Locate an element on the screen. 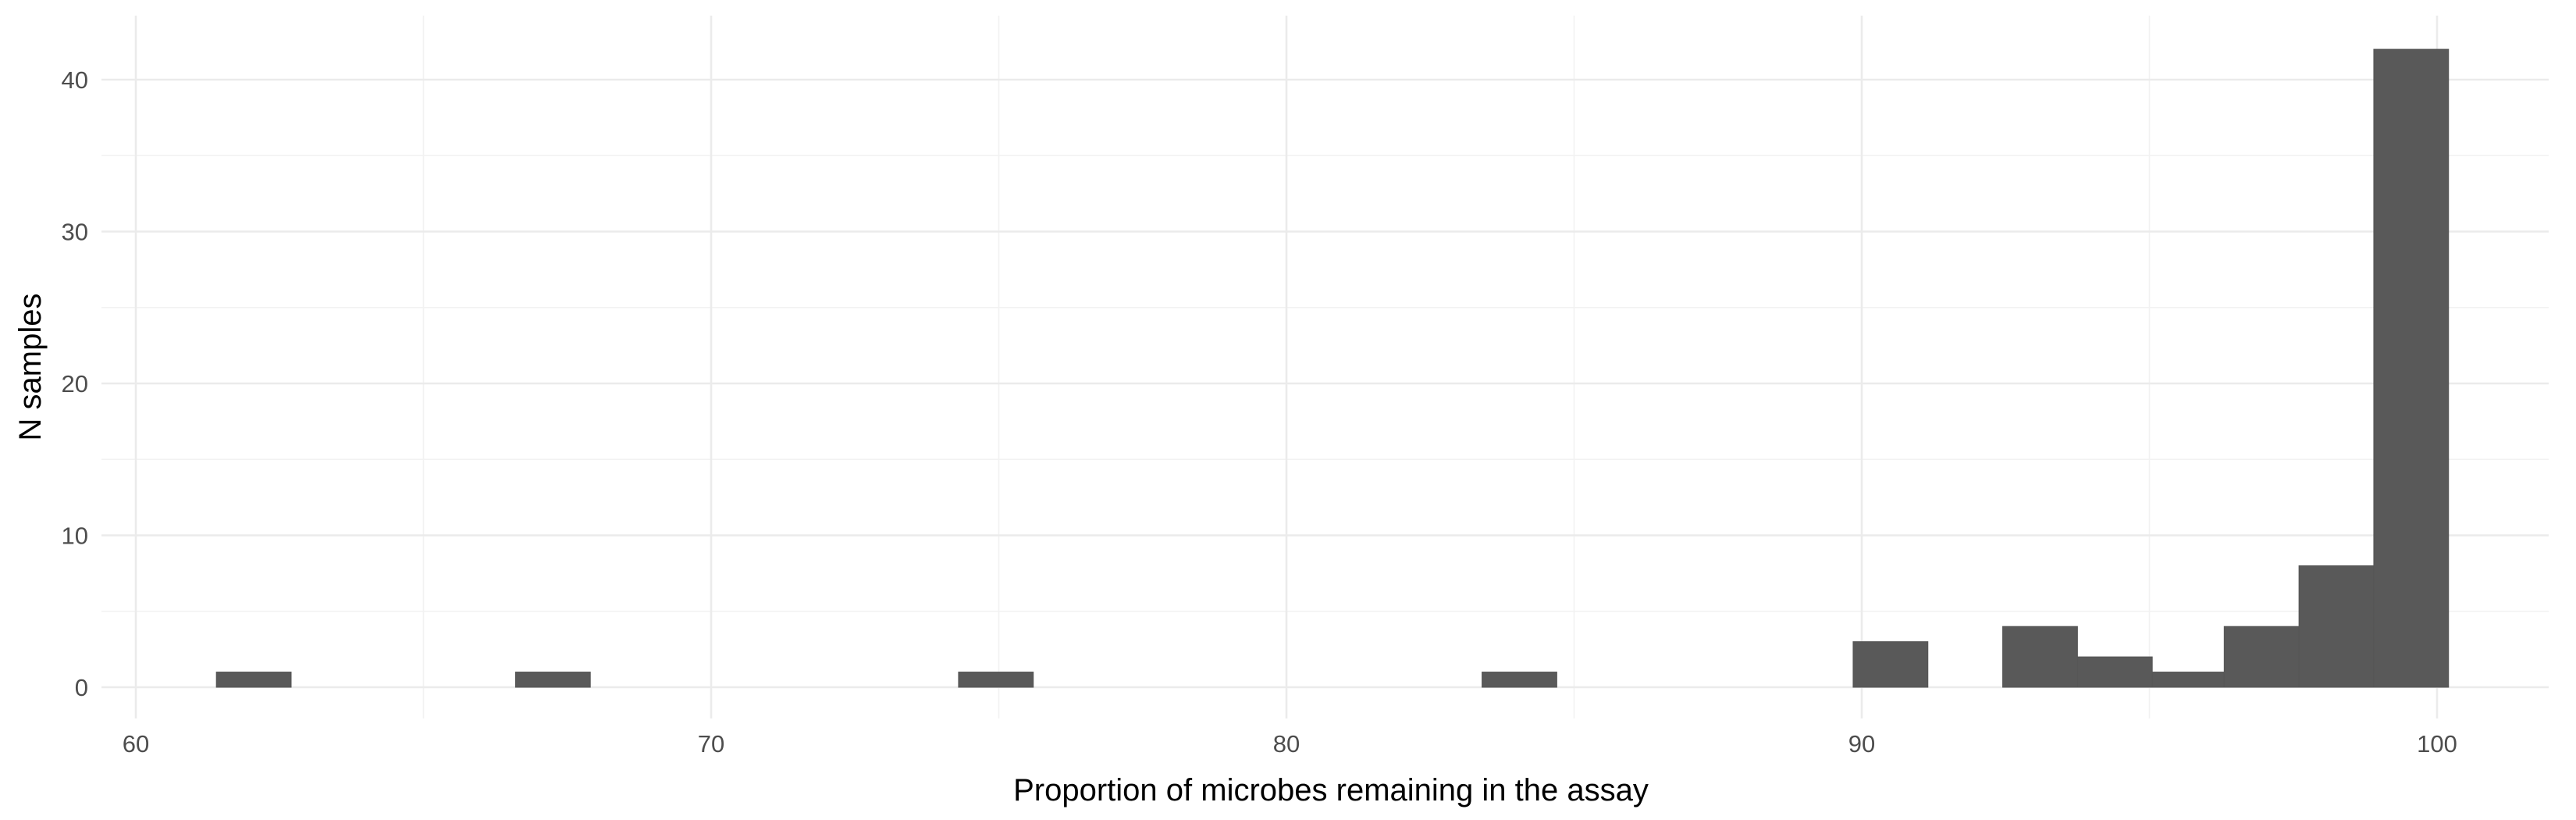 The width and height of the screenshot is (2576, 820). x-tick-label: 100 is located at coordinates (2437, 744).